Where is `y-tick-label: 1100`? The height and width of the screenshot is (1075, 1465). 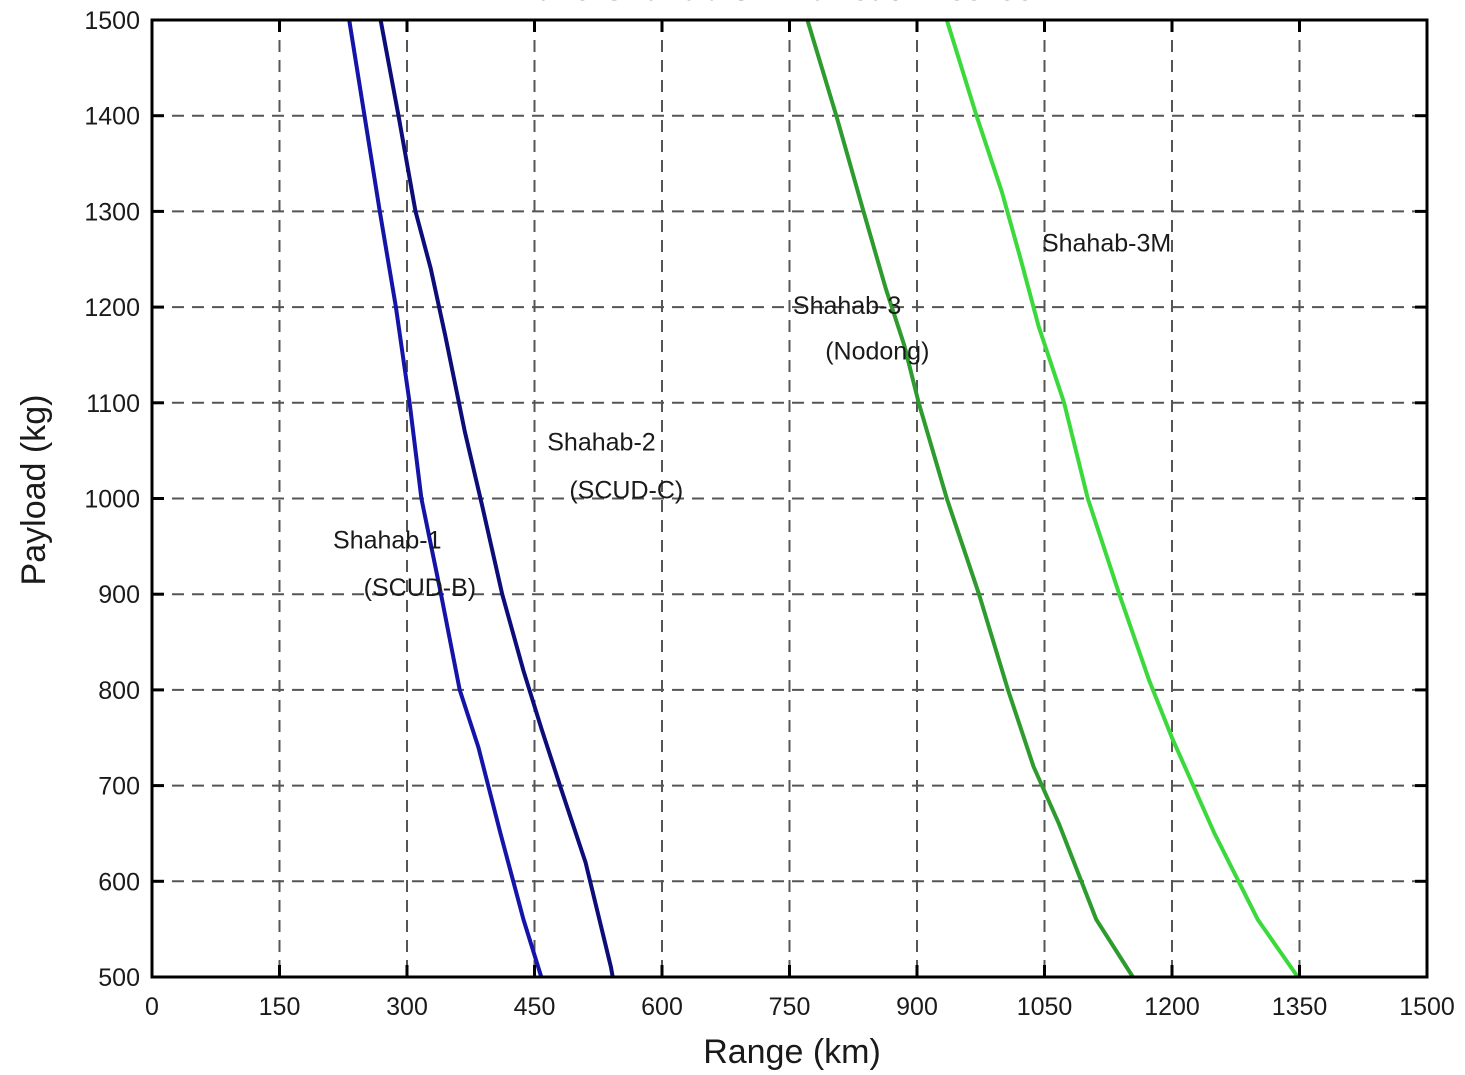
y-tick-label: 1100 is located at coordinates (113, 404).